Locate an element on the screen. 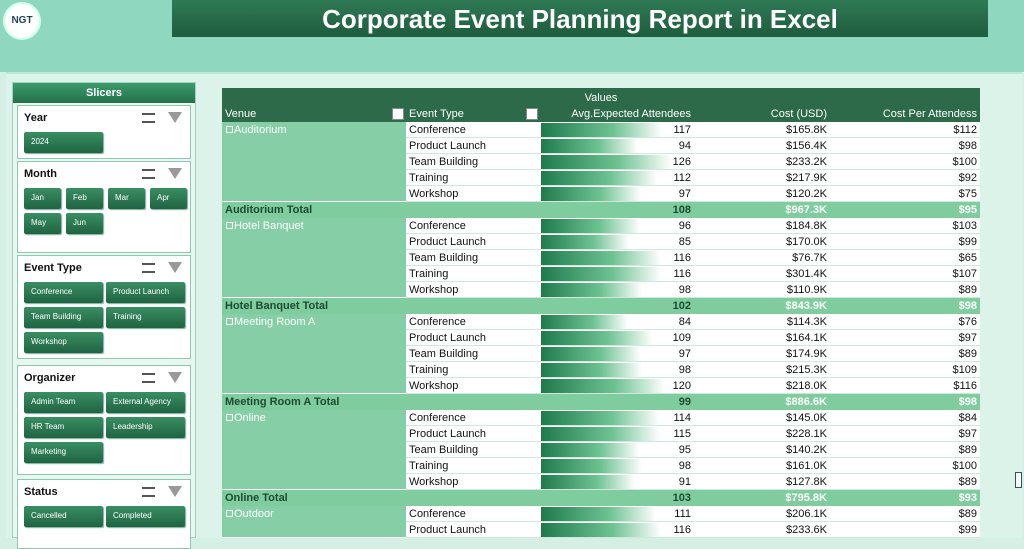 This screenshot has width=1024, height=549. logo-text: NGT is located at coordinates (22, 20).